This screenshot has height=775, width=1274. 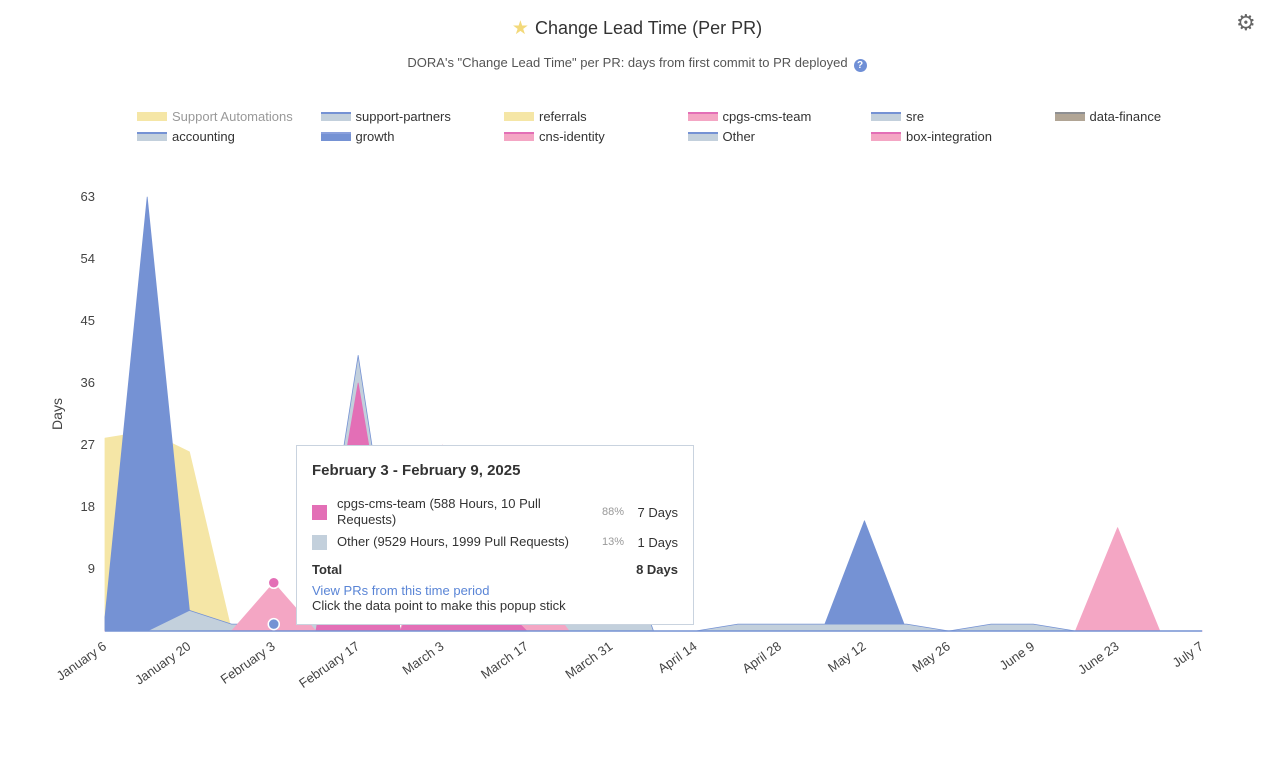 I want to click on row-pct: 88%, so click(x=612, y=512).